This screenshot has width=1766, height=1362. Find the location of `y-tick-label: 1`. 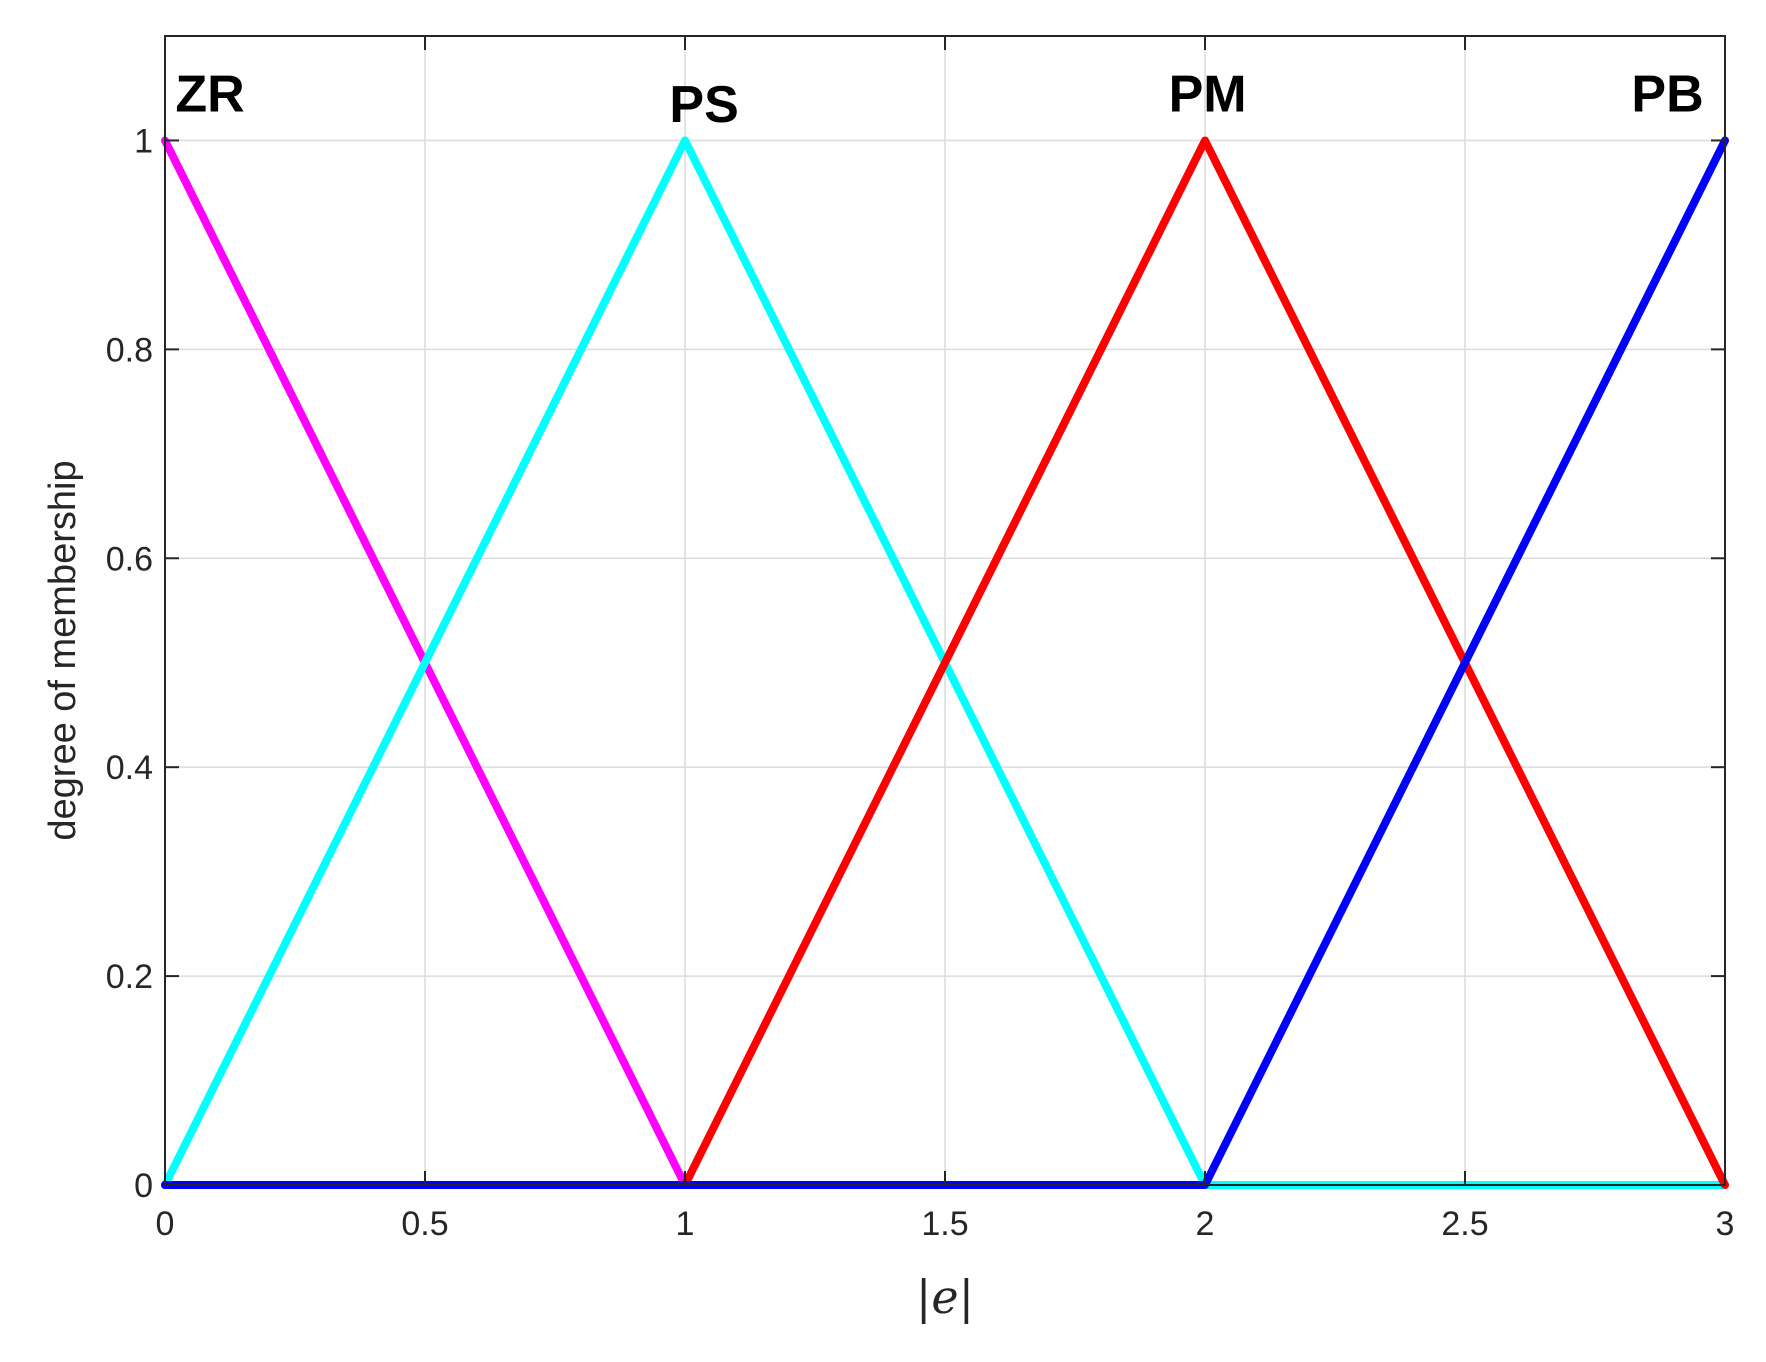

y-tick-label: 1 is located at coordinates (143, 141).